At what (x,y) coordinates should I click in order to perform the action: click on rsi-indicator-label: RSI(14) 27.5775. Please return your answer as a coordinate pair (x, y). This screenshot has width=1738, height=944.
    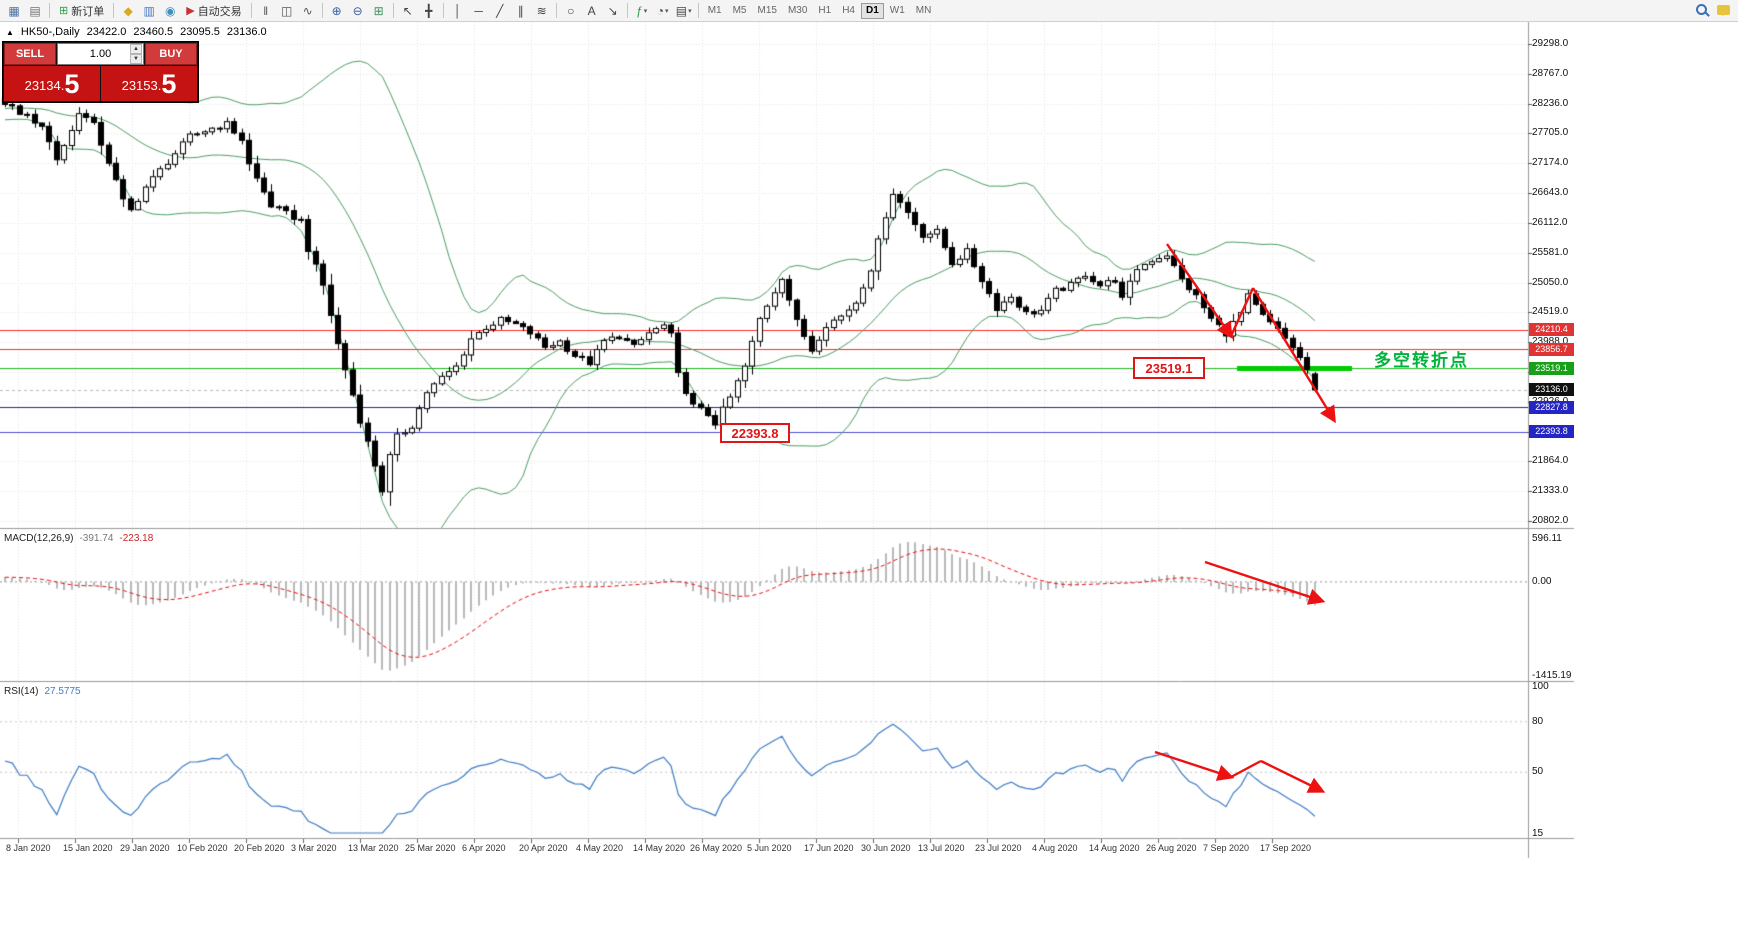
    Looking at the image, I should click on (42, 691).